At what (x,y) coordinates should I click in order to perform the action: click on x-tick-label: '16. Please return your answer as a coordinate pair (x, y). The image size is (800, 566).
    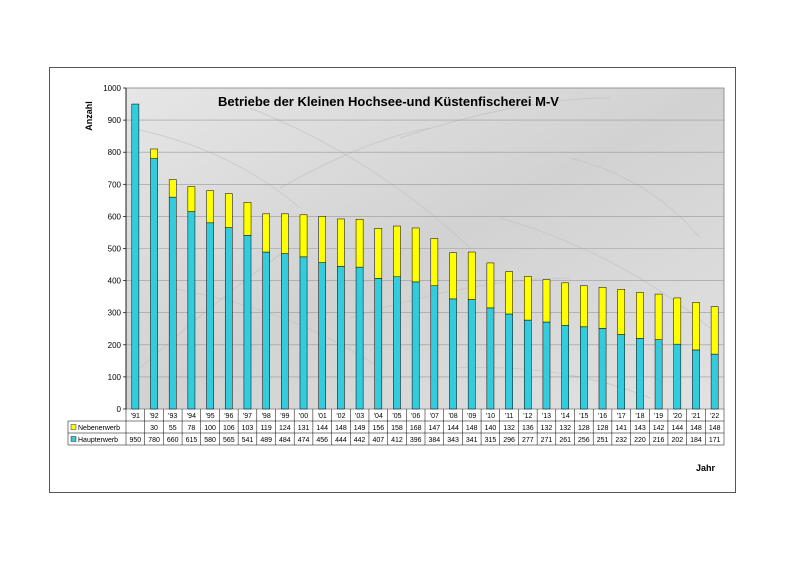
    Looking at the image, I should click on (602, 416).